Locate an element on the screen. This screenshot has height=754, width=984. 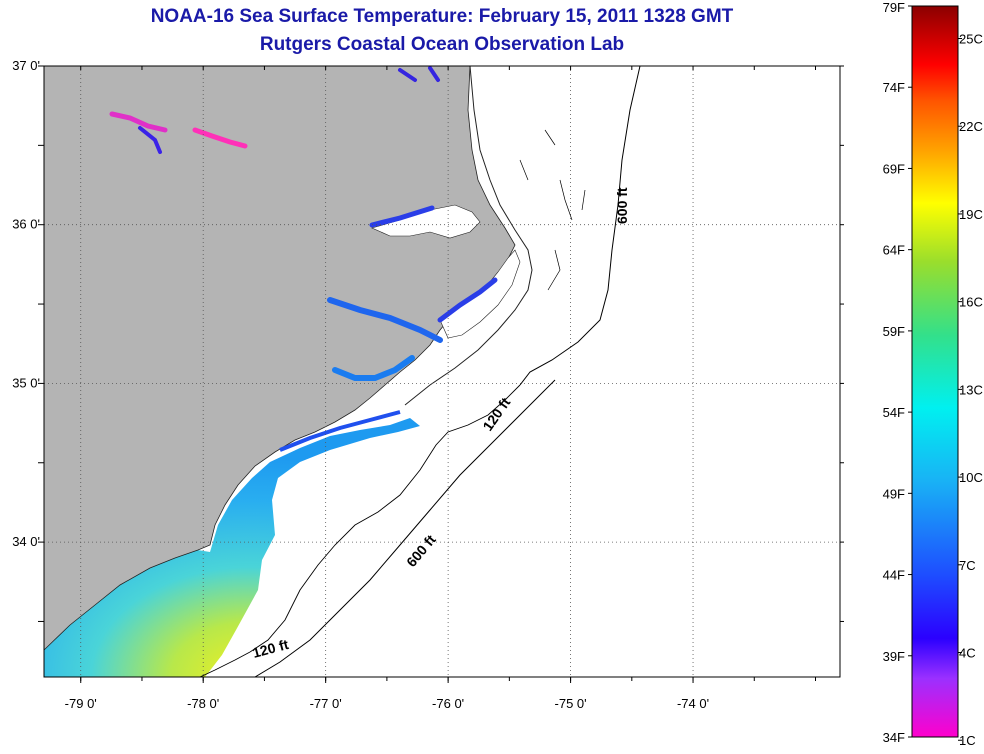
colorbar-f-label: 74F is located at coordinates (894, 87).